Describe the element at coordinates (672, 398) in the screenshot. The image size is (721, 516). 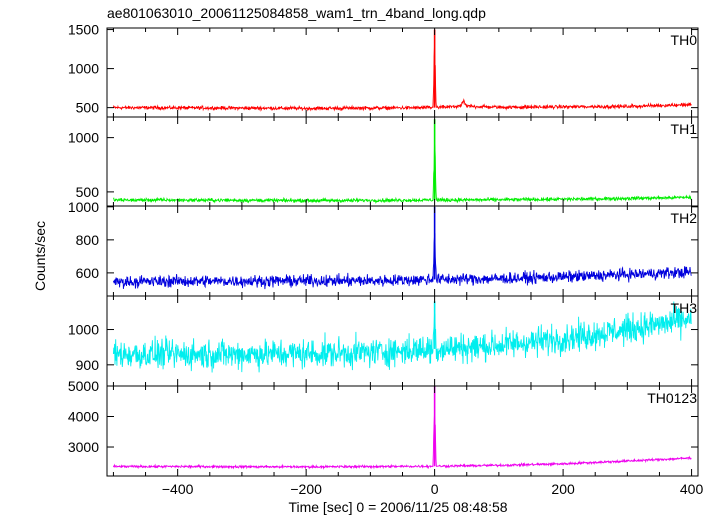
I see `panel-label: TH0123` at that location.